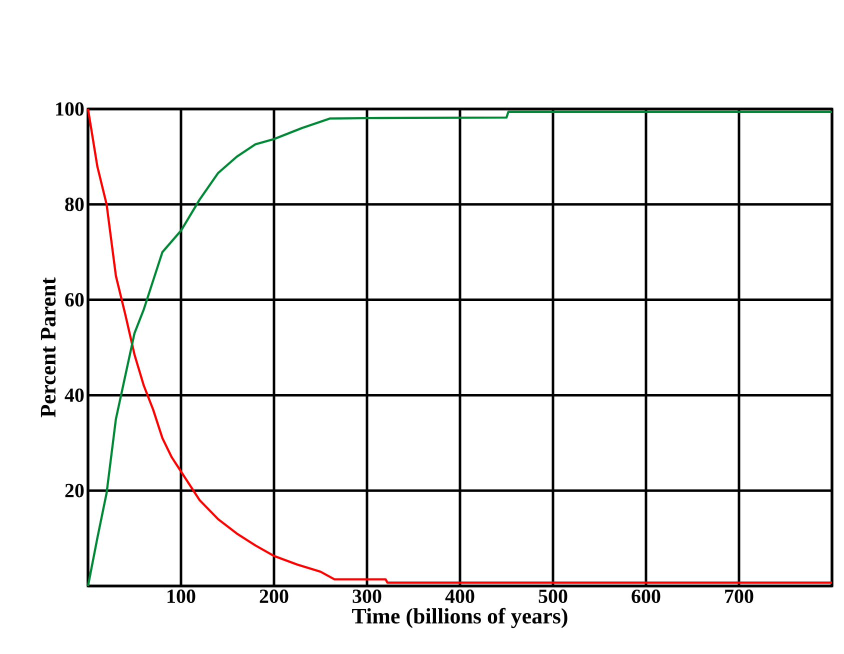 Image resolution: width=844 pixels, height=654 pixels. I want to click on x-tick-label: 400, so click(459, 597).